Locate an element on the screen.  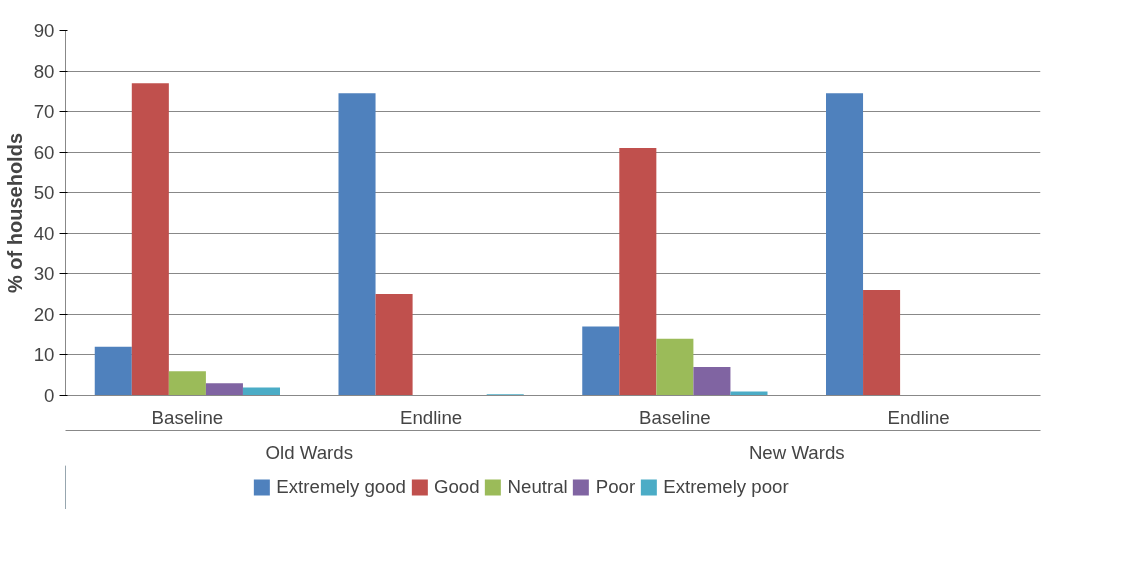
y-tick-label: 50 is located at coordinates (44, 193).